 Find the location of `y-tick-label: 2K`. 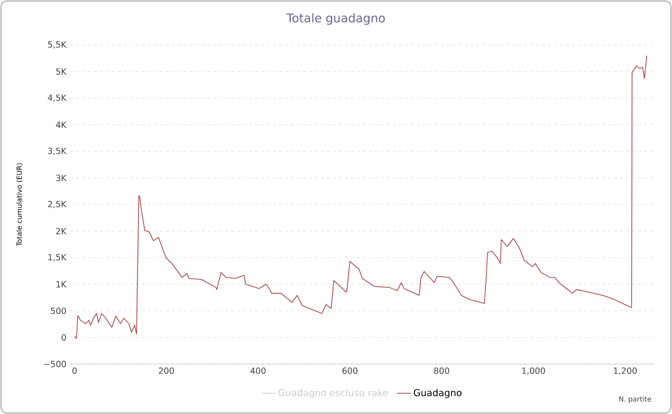

y-tick-label: 2K is located at coordinates (61, 231).